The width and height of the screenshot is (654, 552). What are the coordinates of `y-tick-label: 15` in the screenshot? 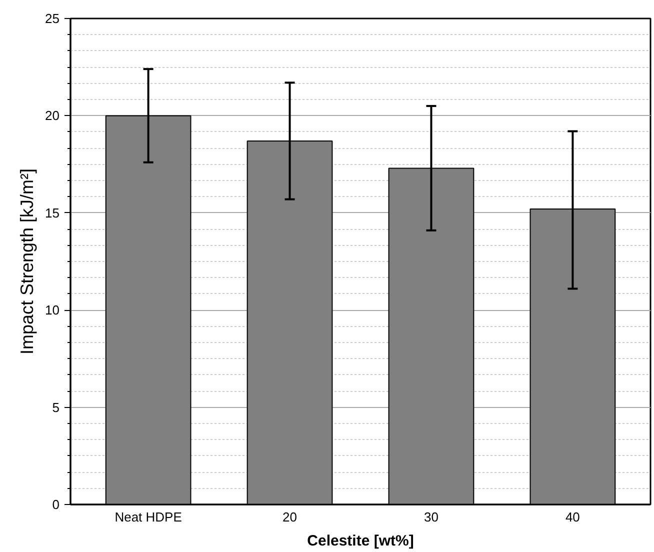 It's located at (52, 212).